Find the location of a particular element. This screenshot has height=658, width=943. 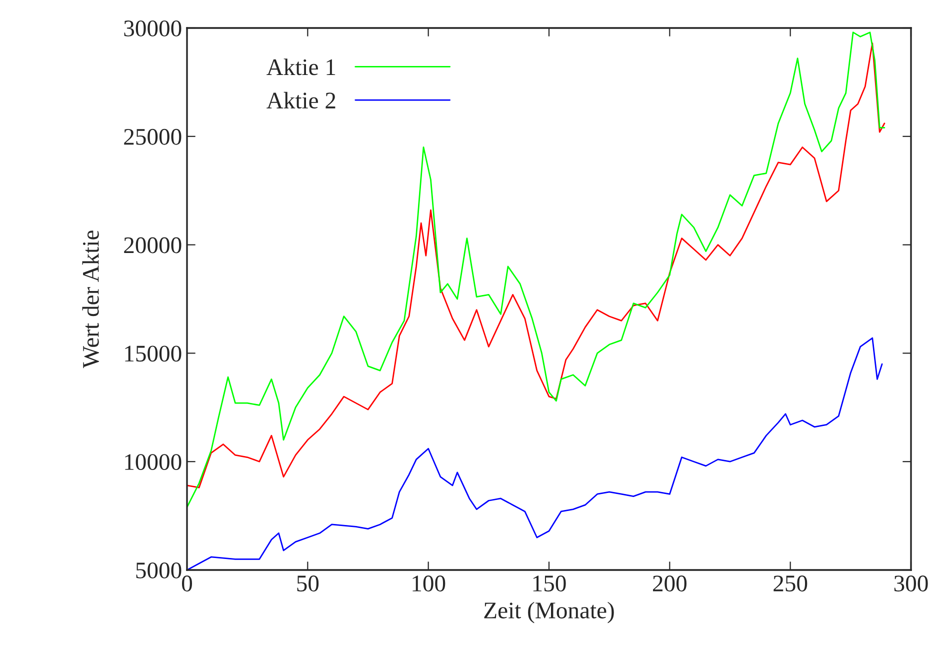

y-tick-label: 25000 is located at coordinates (153, 136).